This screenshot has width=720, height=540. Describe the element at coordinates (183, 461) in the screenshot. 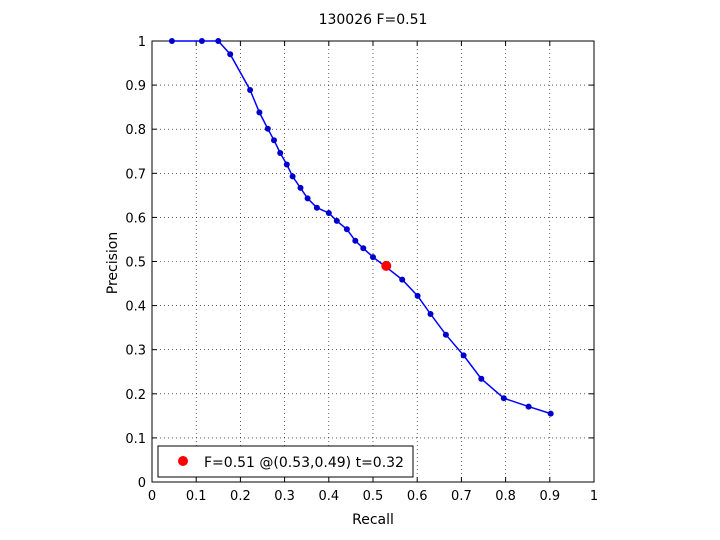

I see `legend-marker` at that location.